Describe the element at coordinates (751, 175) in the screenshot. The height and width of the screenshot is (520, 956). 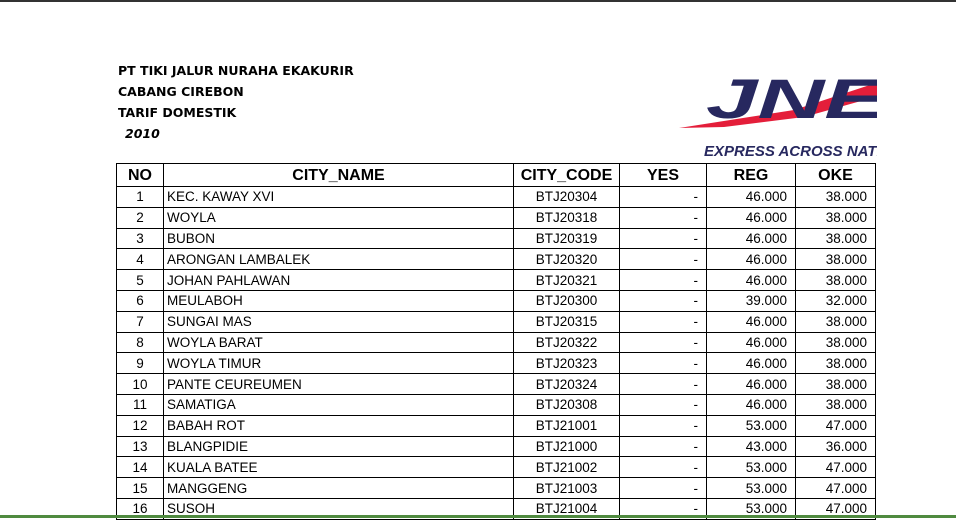
I see `col-reg: REG` at that location.